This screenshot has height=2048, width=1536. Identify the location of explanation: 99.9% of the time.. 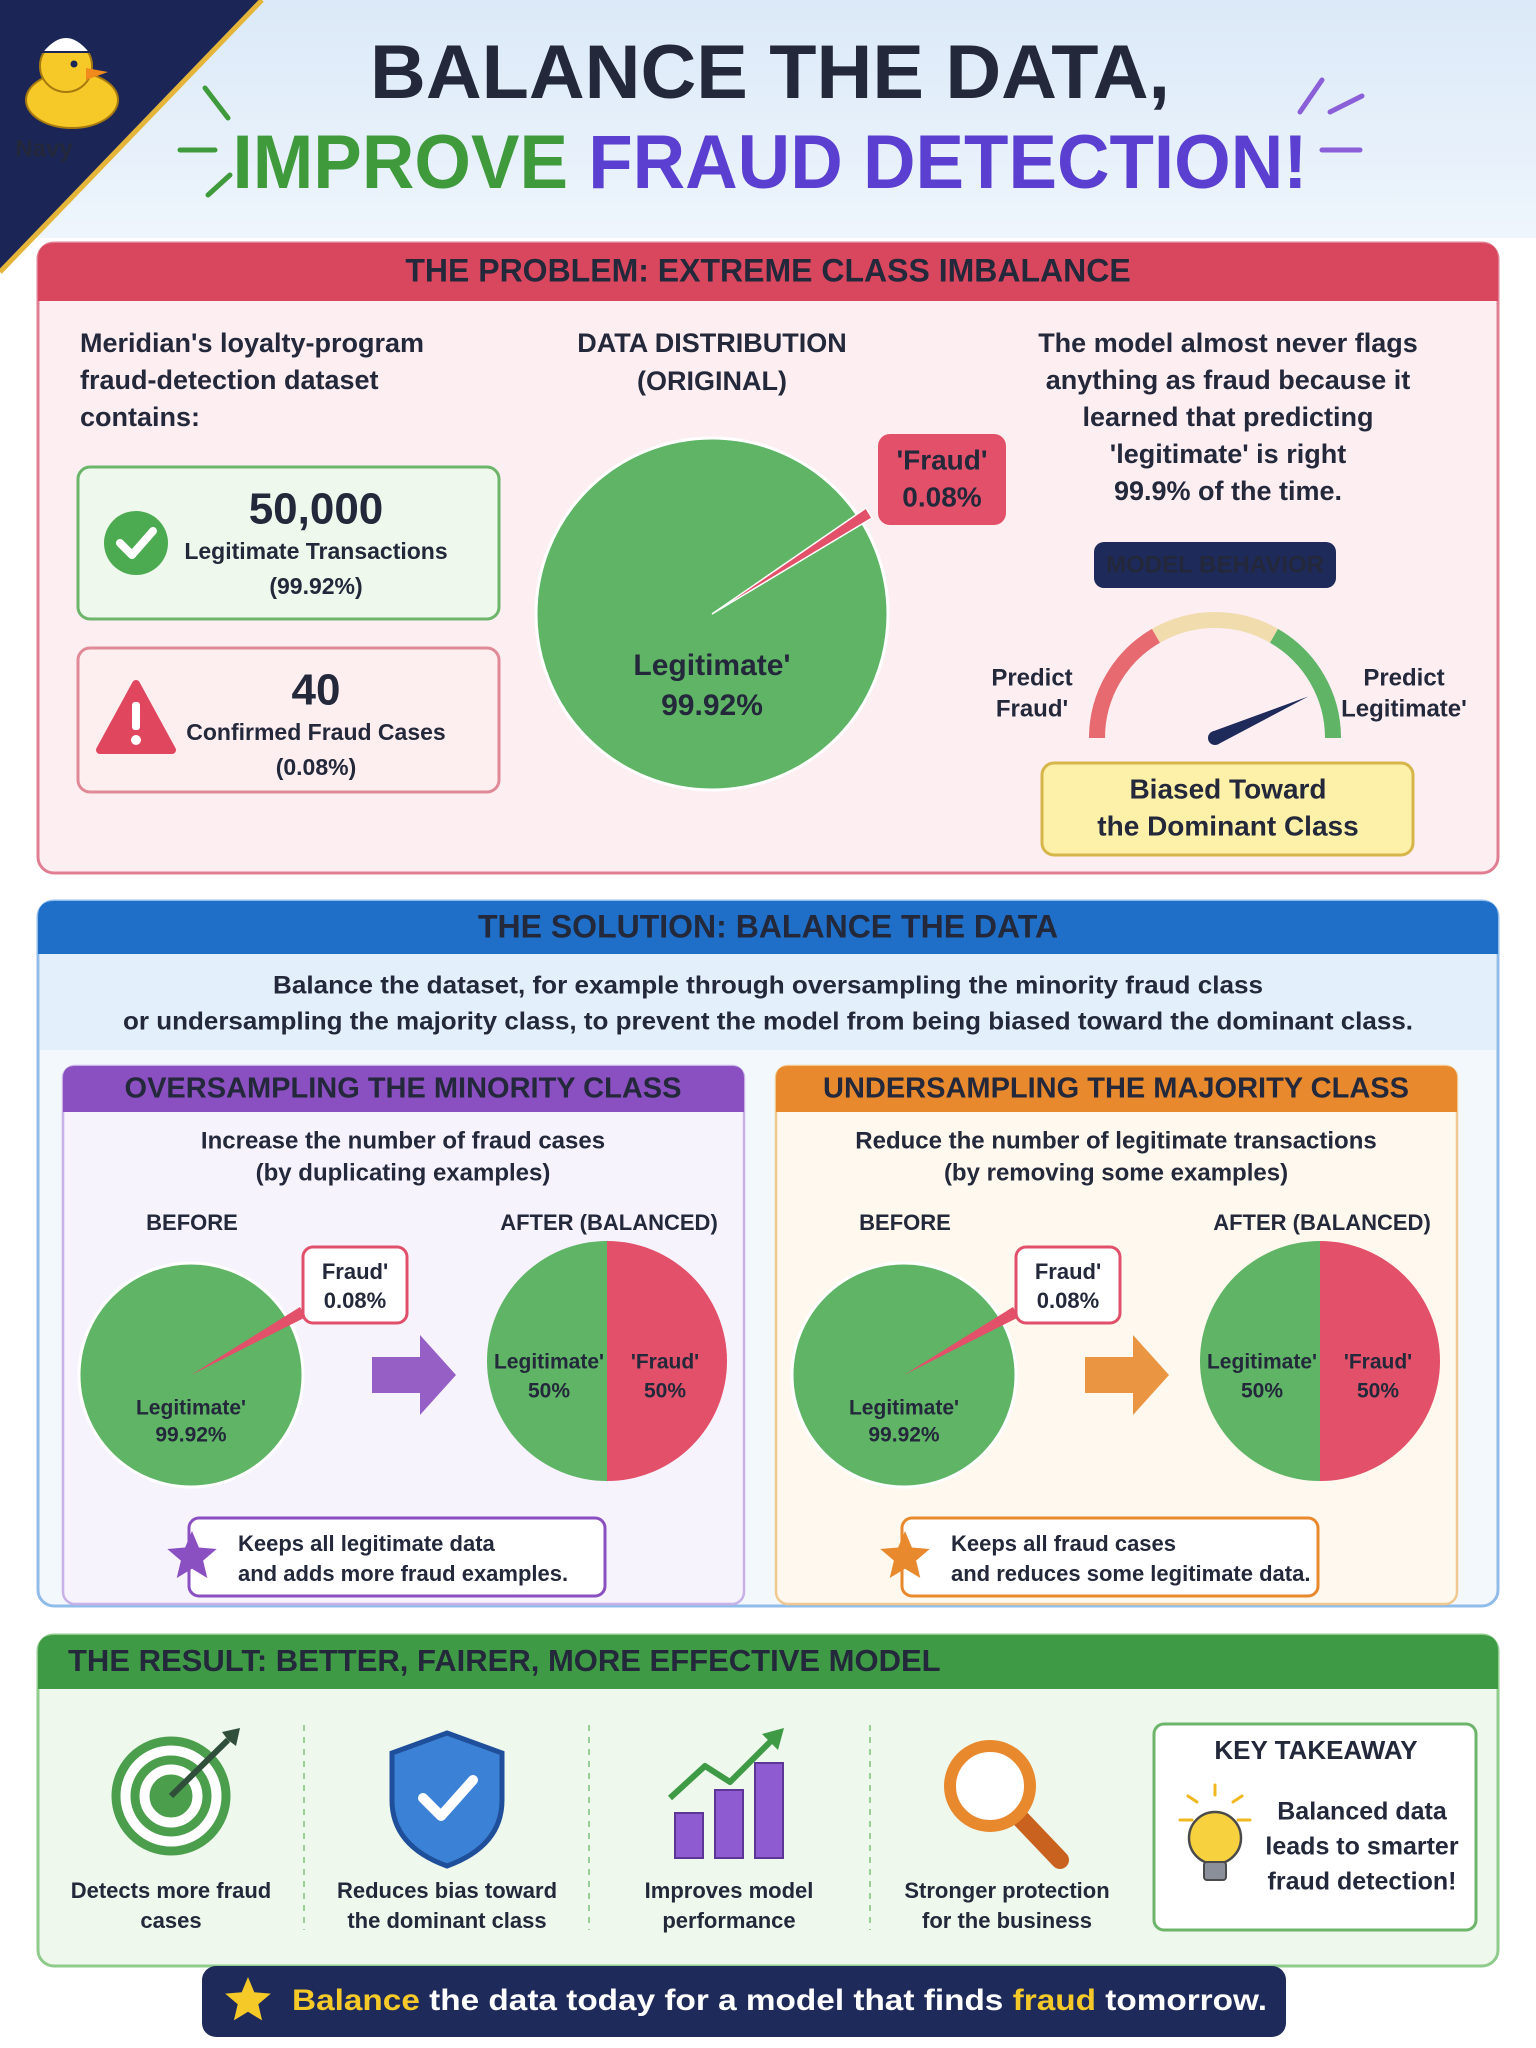
(1228, 491).